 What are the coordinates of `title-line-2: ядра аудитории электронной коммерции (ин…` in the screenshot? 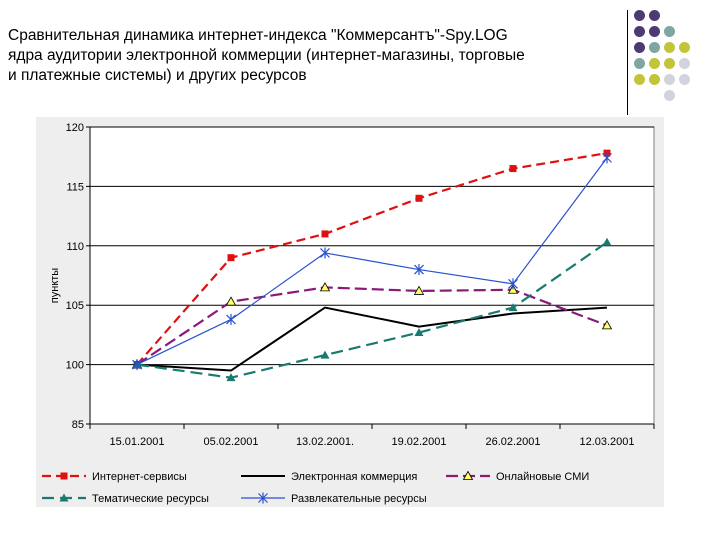 It's located at (266, 55).